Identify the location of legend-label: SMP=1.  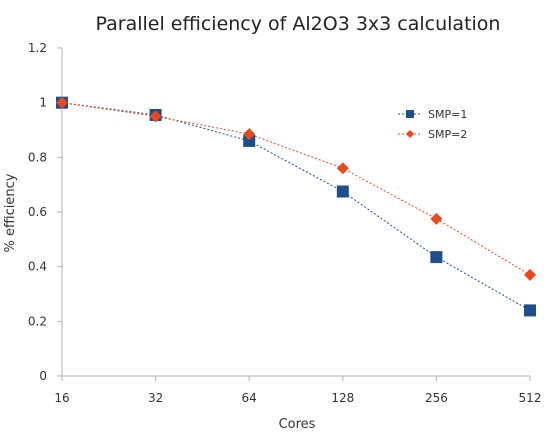
(447, 114).